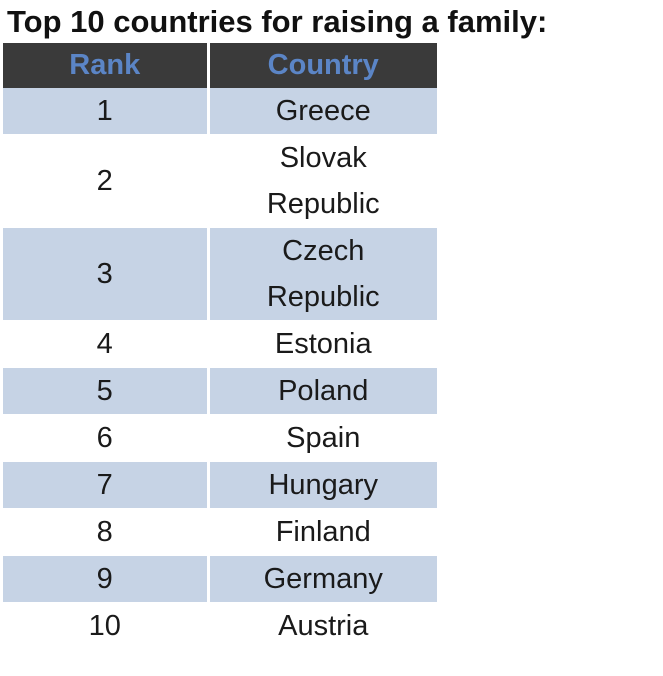  Describe the element at coordinates (322, 532) in the screenshot. I see `country-cell: Finland` at that location.